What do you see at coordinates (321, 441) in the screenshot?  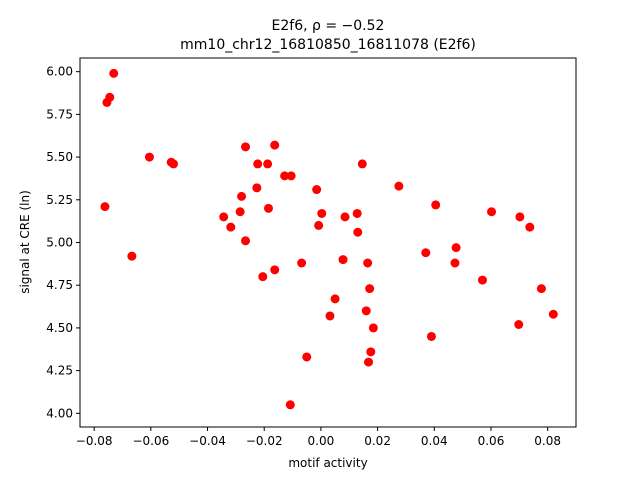 I see `x-tick-label: 0.00` at bounding box center [321, 441].